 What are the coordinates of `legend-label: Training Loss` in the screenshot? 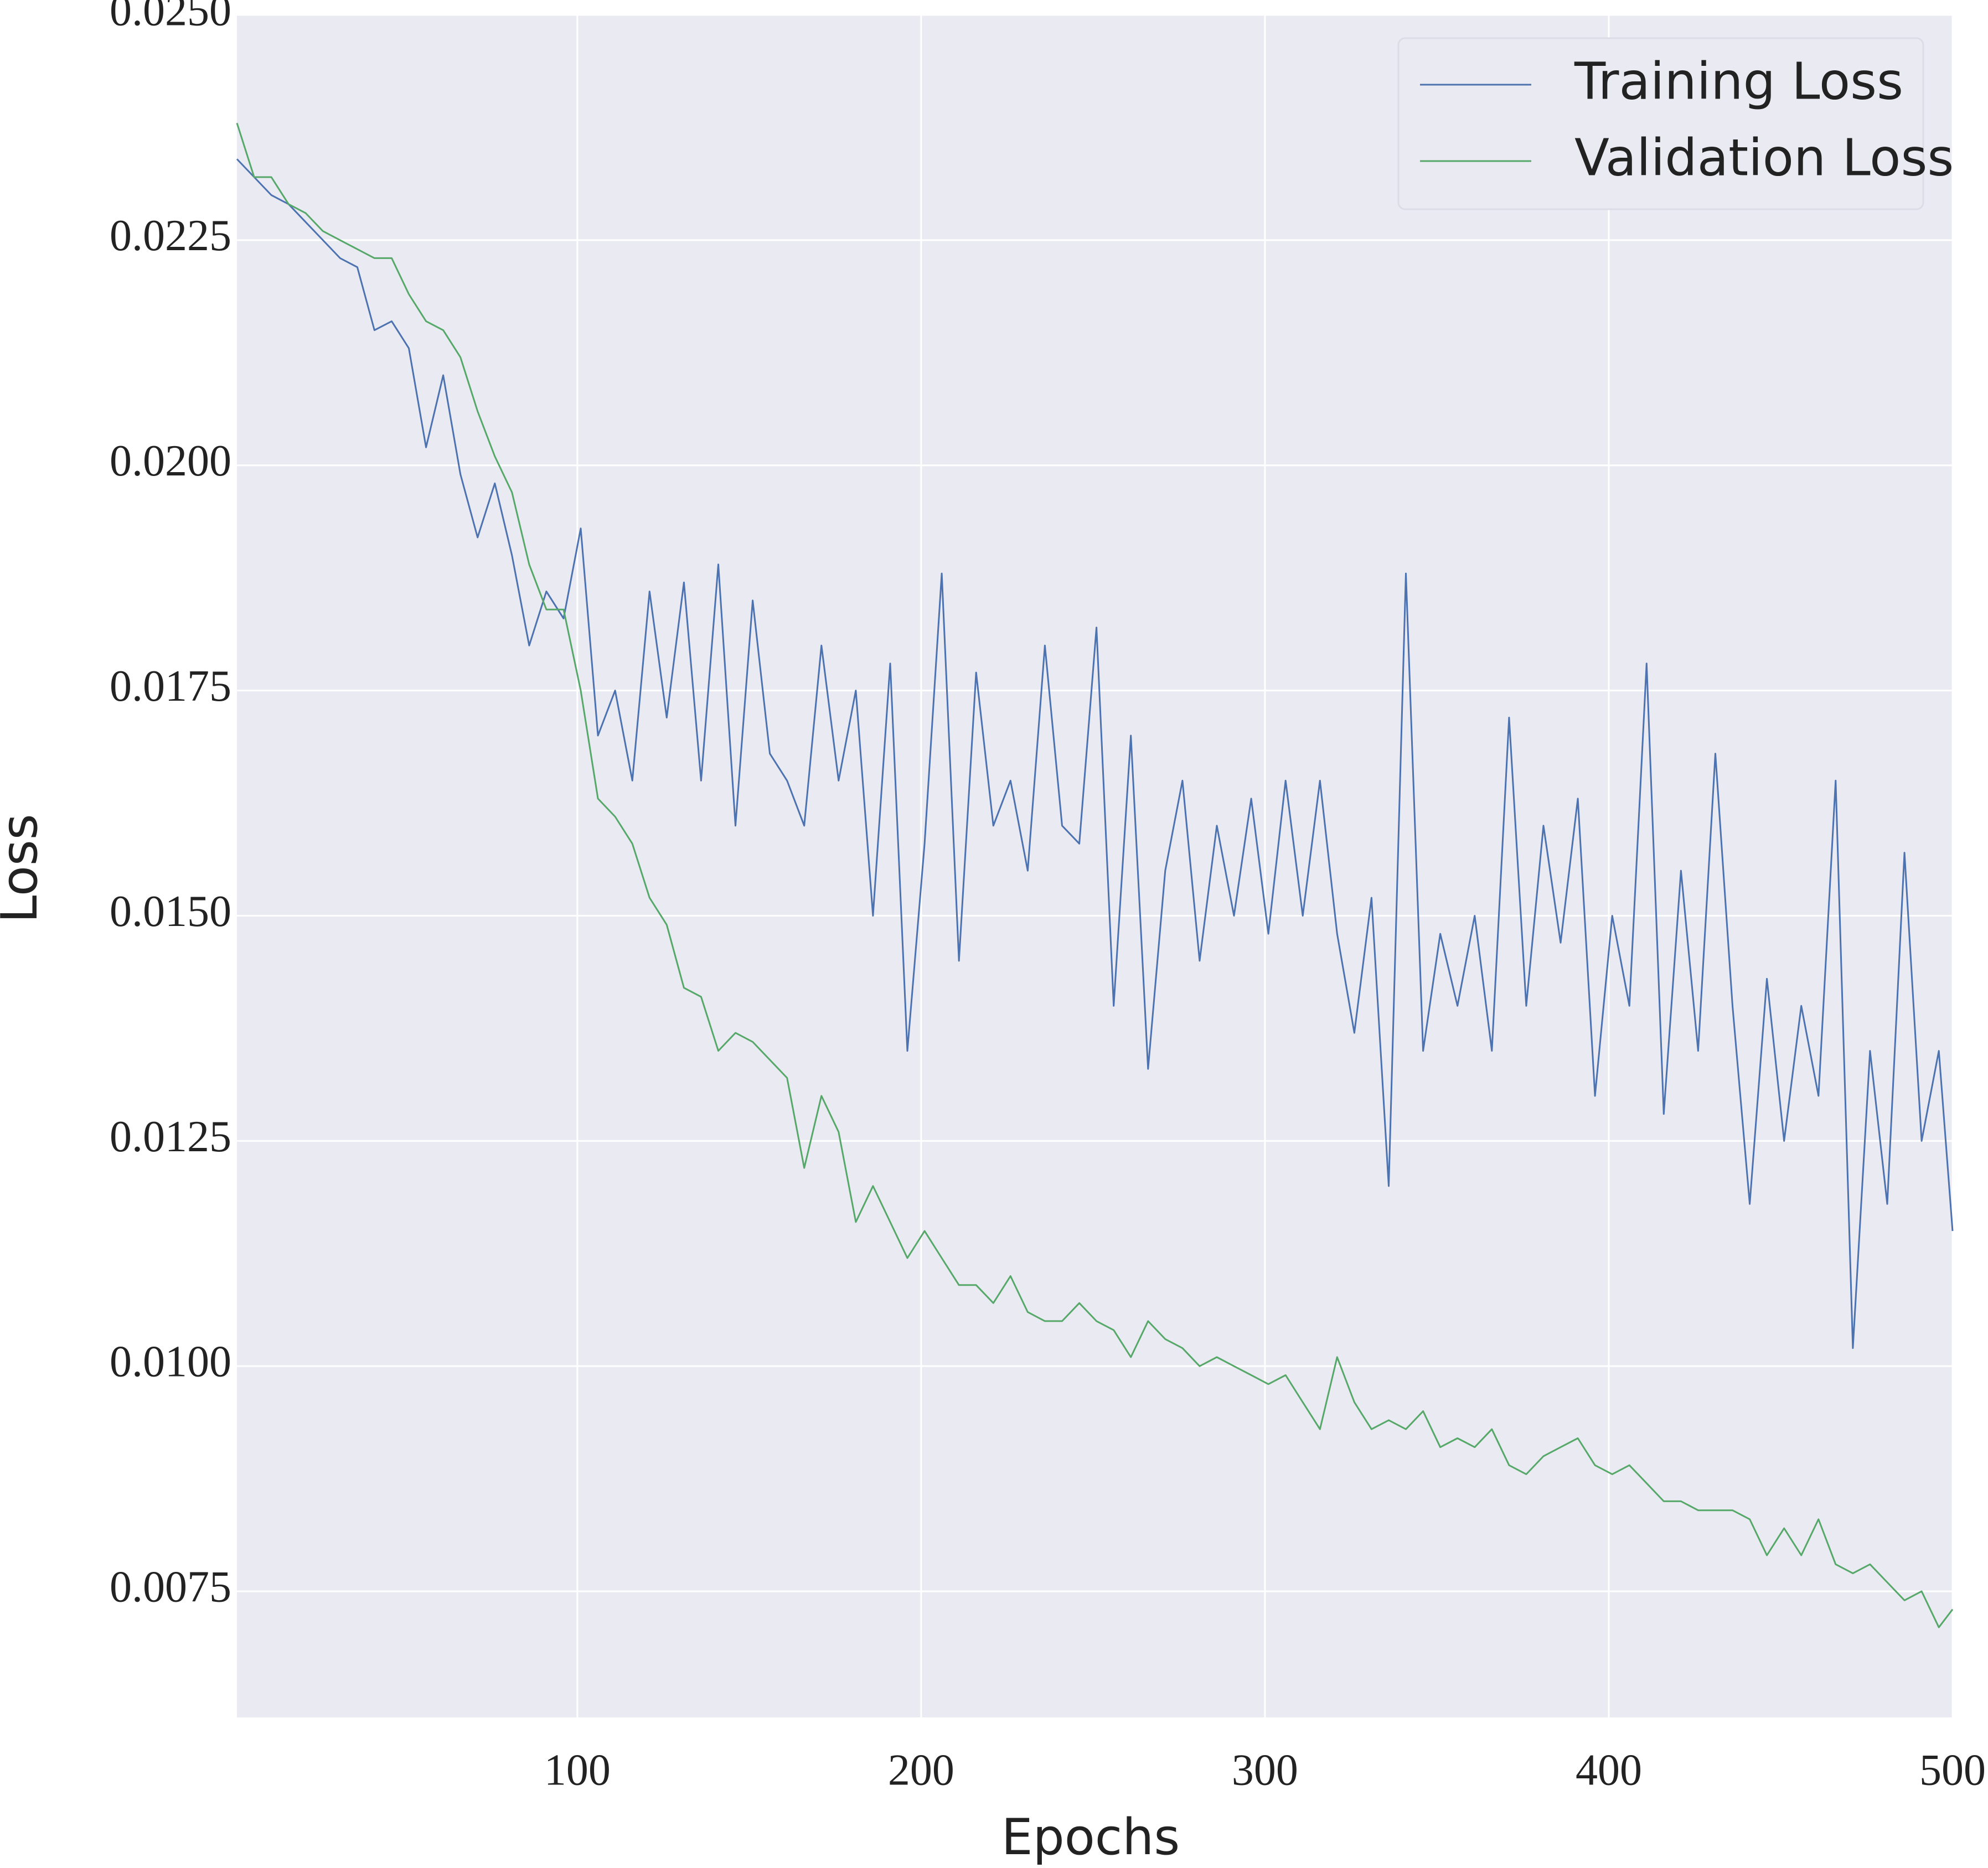 It's located at (1738, 81).